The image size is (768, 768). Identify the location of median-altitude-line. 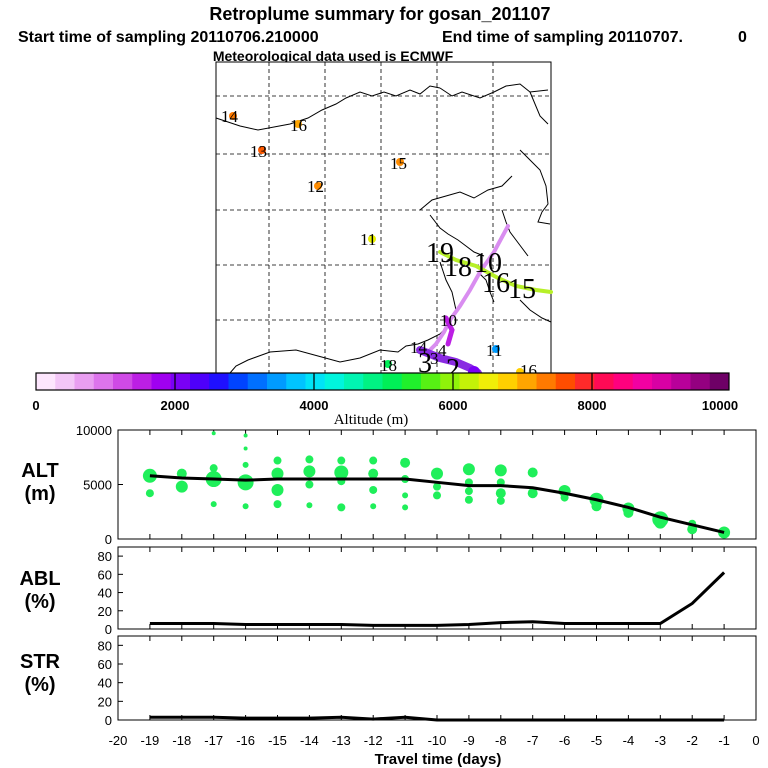
(437, 504).